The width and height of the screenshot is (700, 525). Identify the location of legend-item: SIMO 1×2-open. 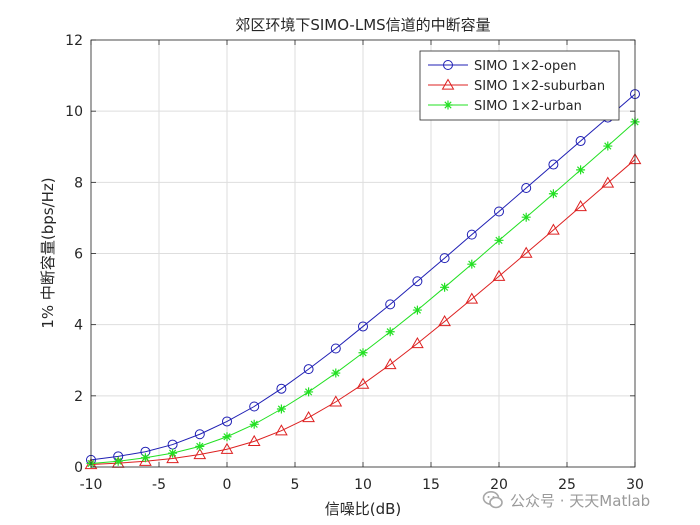
(502, 66).